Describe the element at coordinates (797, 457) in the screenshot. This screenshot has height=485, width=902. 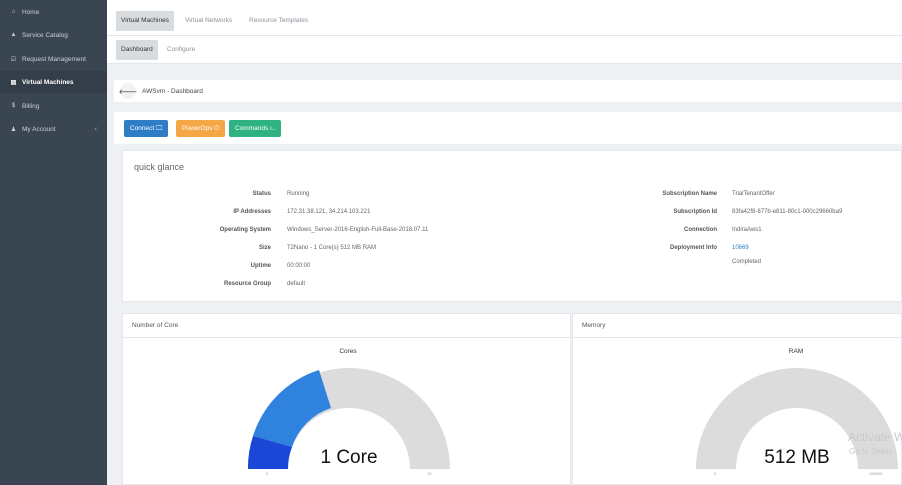
I see `memory-center-value: 512 MB` at that location.